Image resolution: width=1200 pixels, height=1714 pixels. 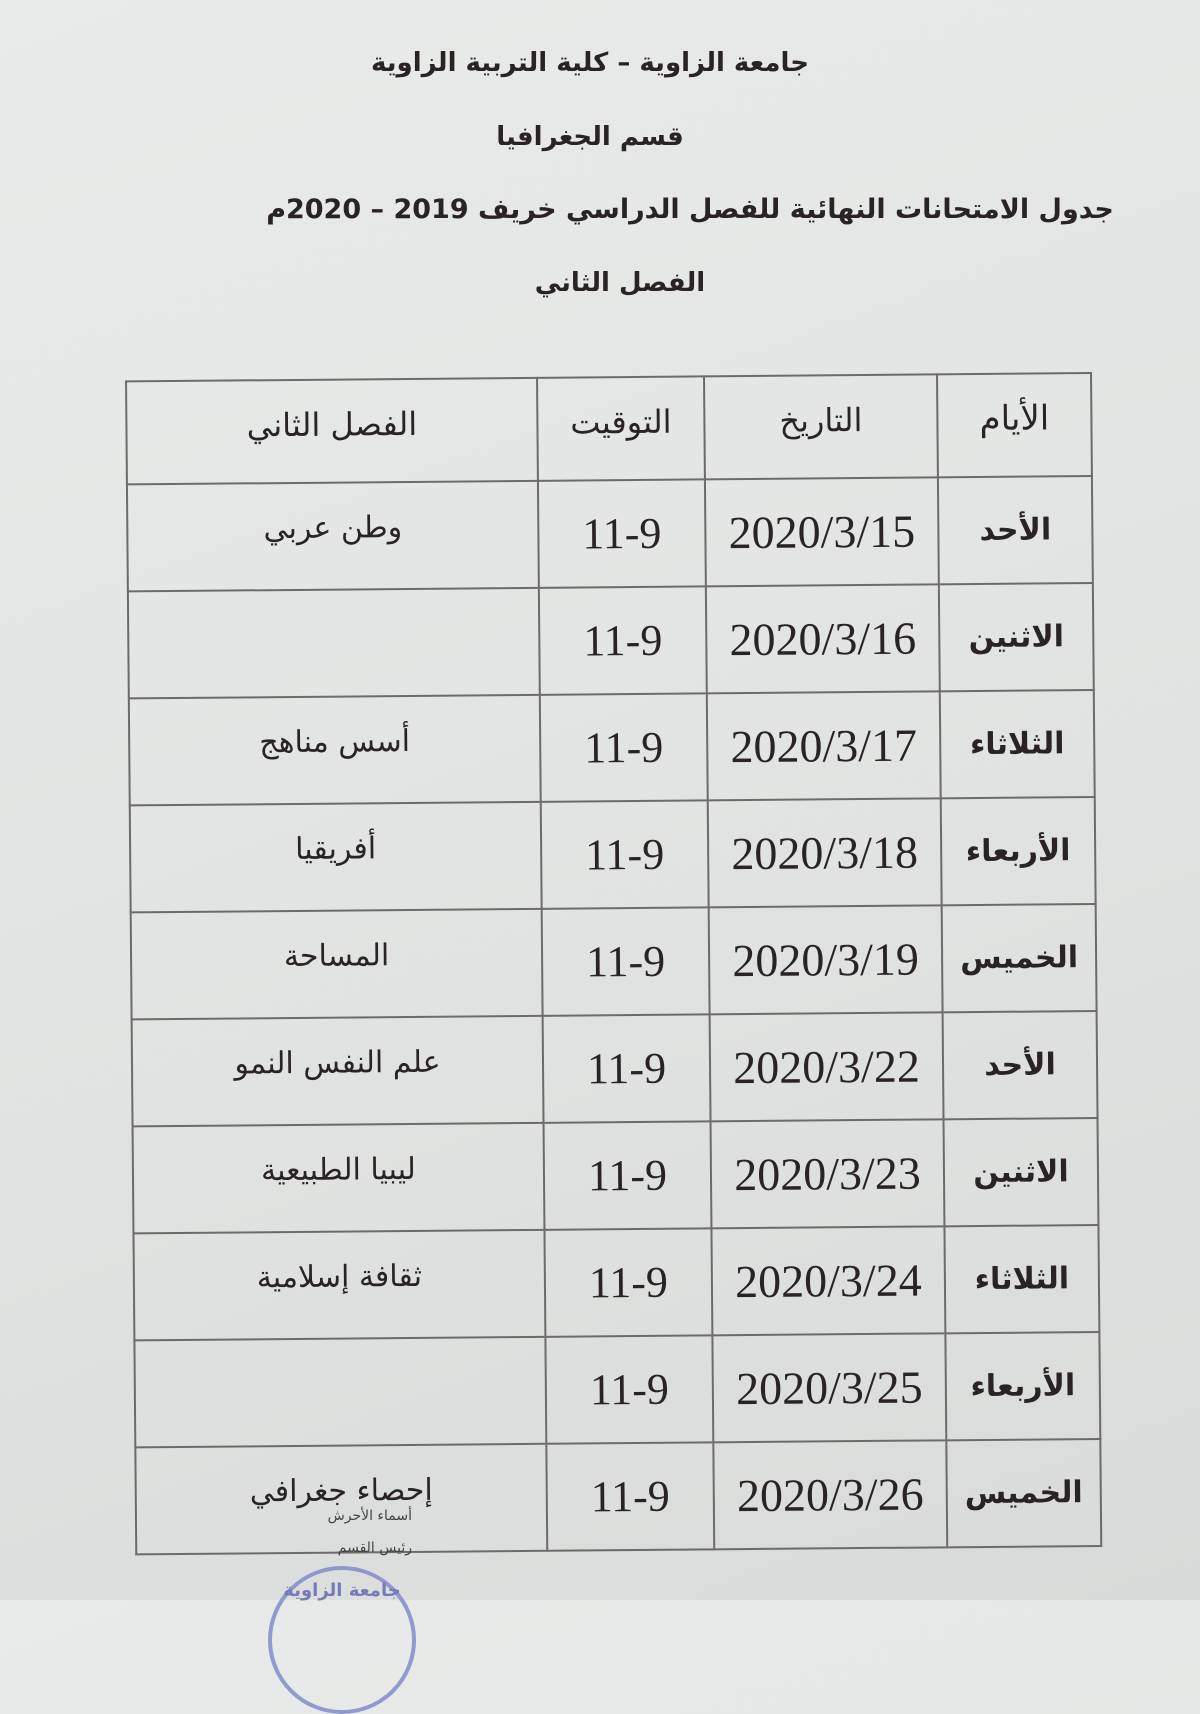 What do you see at coordinates (342, 1590) in the screenshot?
I see `stamp-text: جامعة الزاوية` at bounding box center [342, 1590].